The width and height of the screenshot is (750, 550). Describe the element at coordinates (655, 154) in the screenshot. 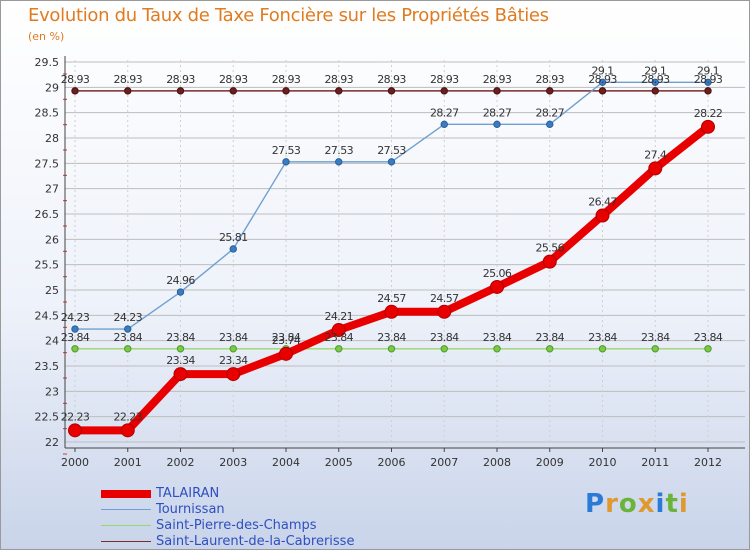

I see `data-label: 27.4` at that location.